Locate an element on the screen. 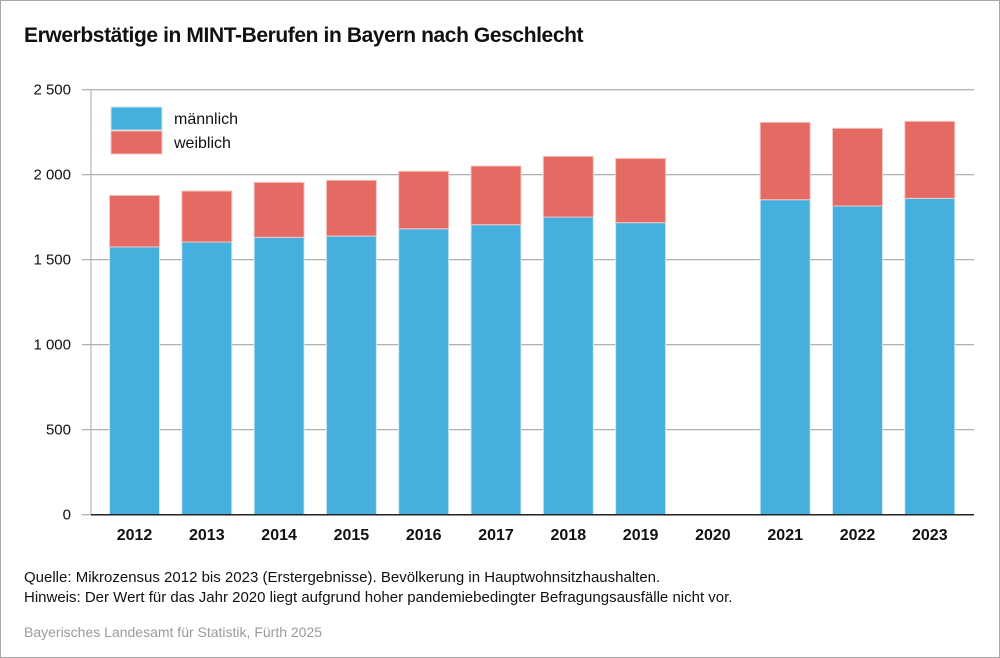 The image size is (1000, 658). y-tick-label: 500 is located at coordinates (58, 430).